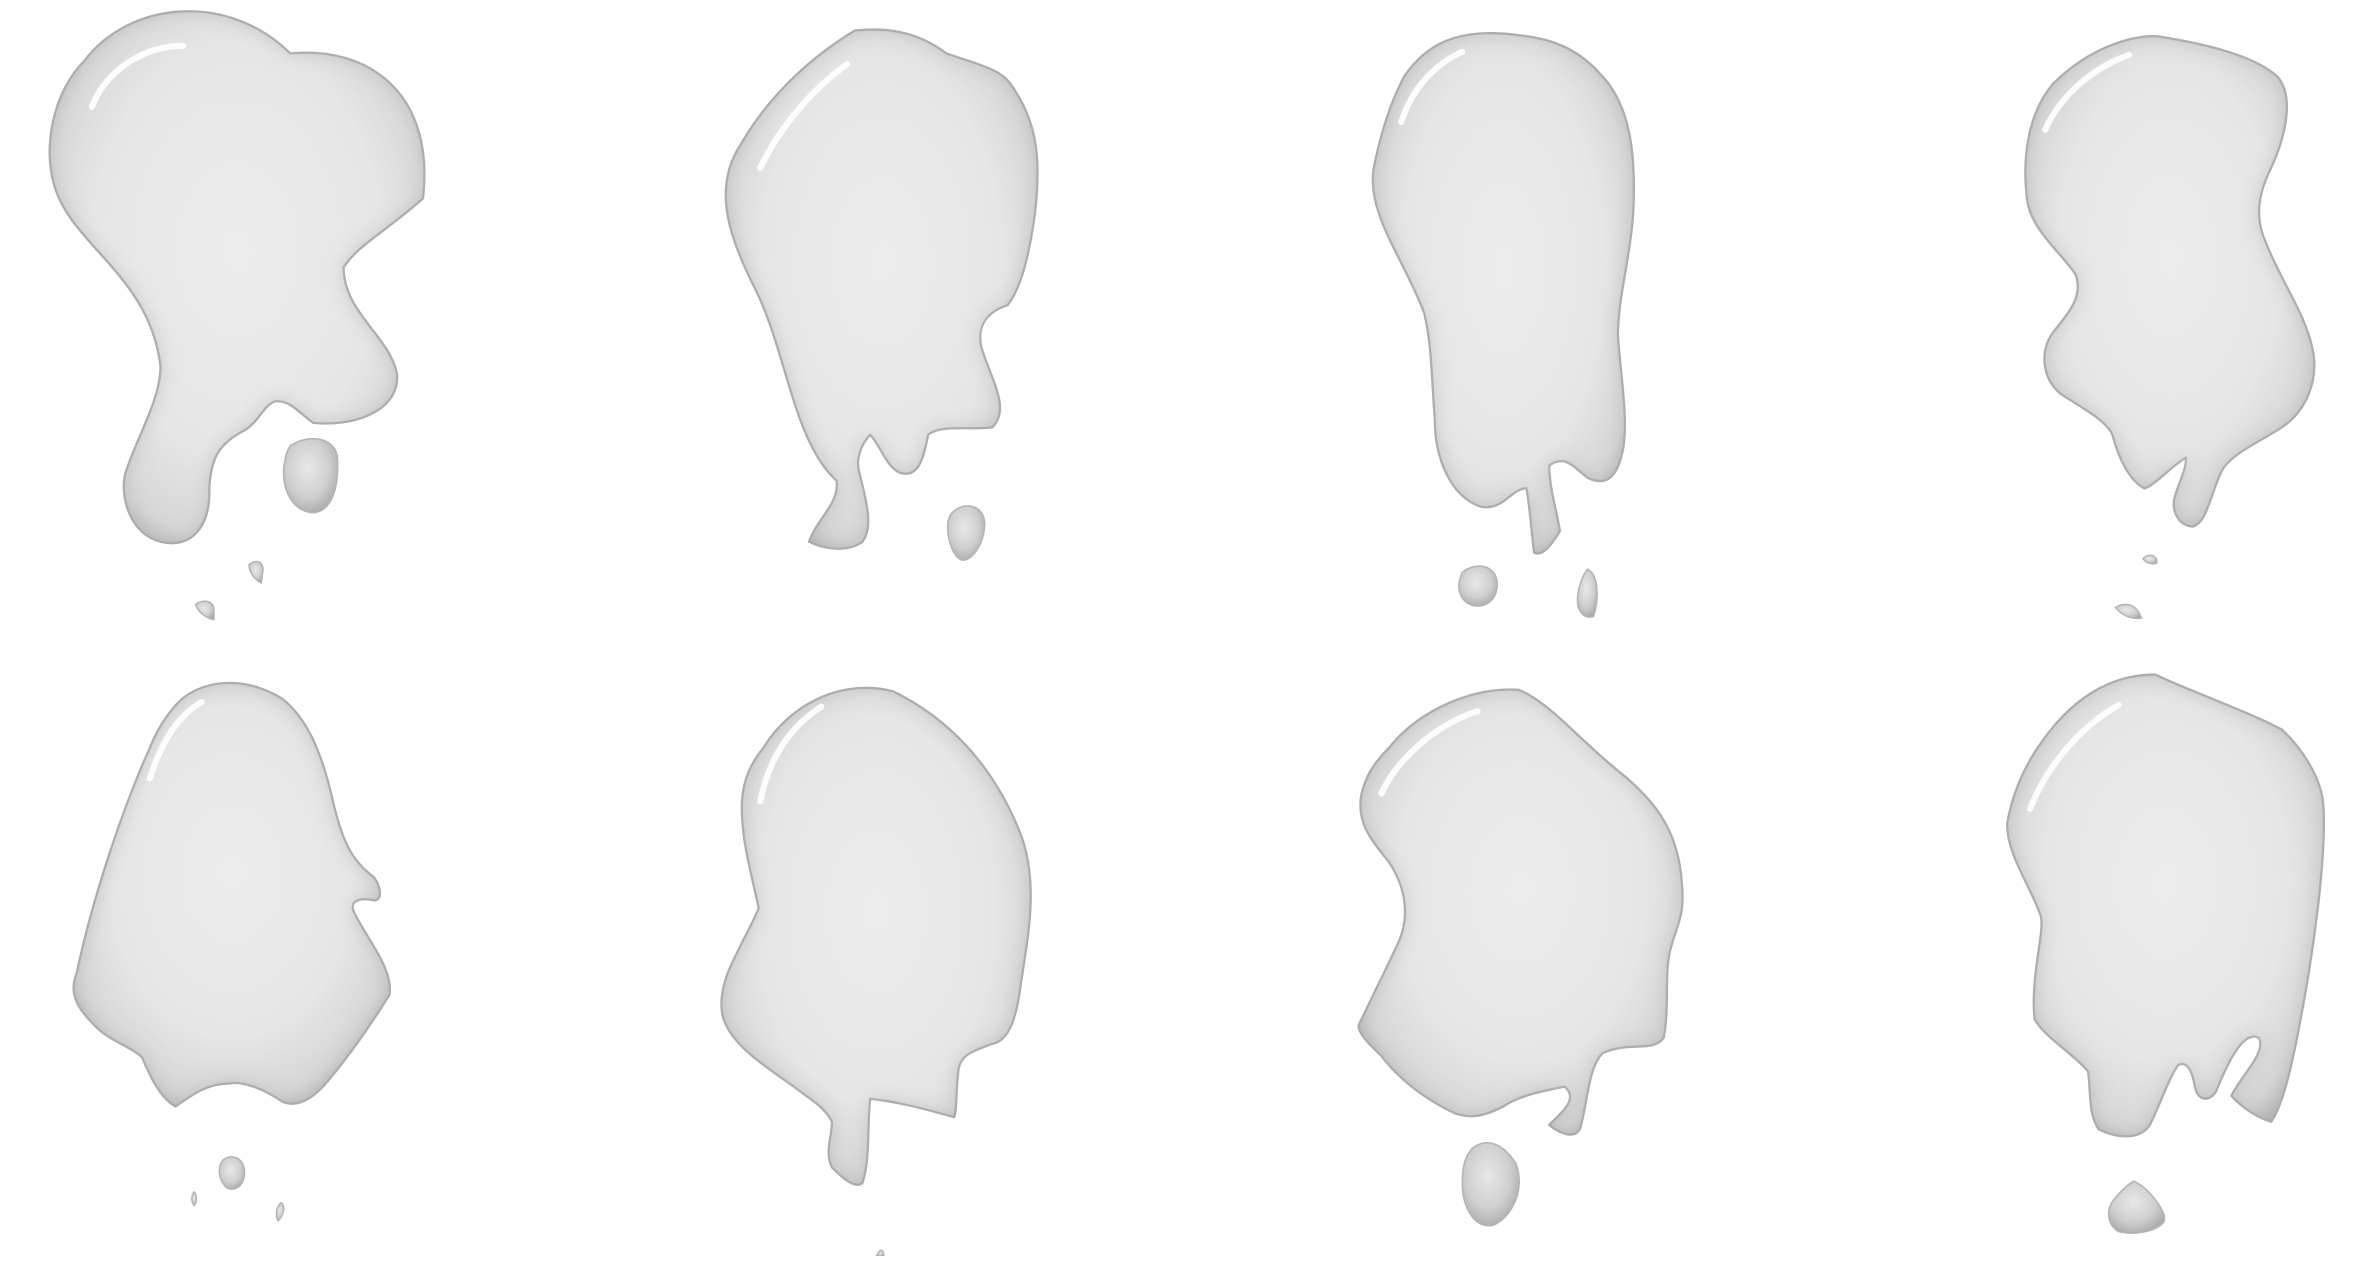  What do you see at coordinates (2128, 611) in the screenshot?
I see `splat-4-droplet-b` at bounding box center [2128, 611].